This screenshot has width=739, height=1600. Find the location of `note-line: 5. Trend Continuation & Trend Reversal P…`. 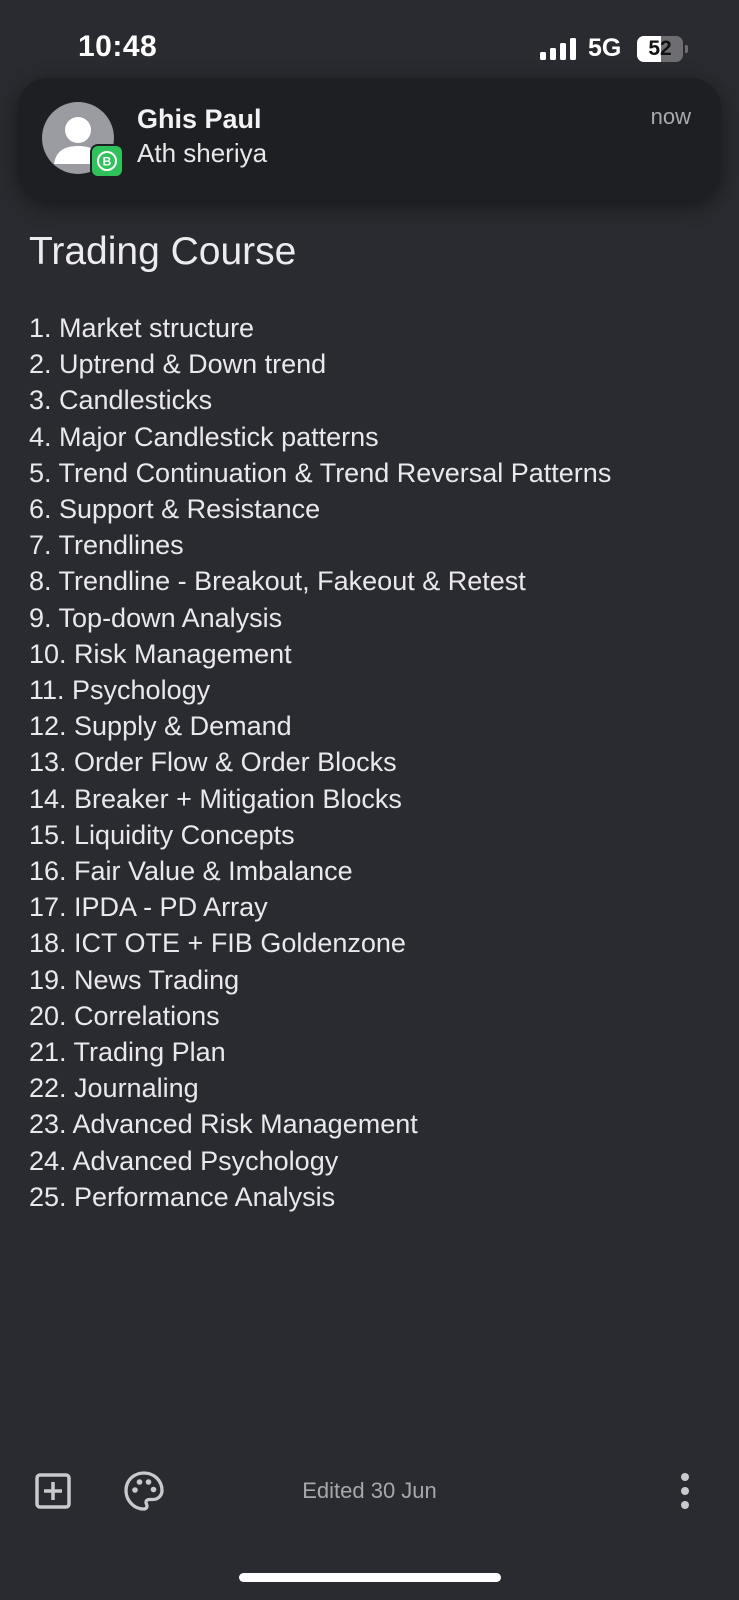

note-line: 5. Trend Continuation & Trend Reversal P… is located at coordinates (320, 472).